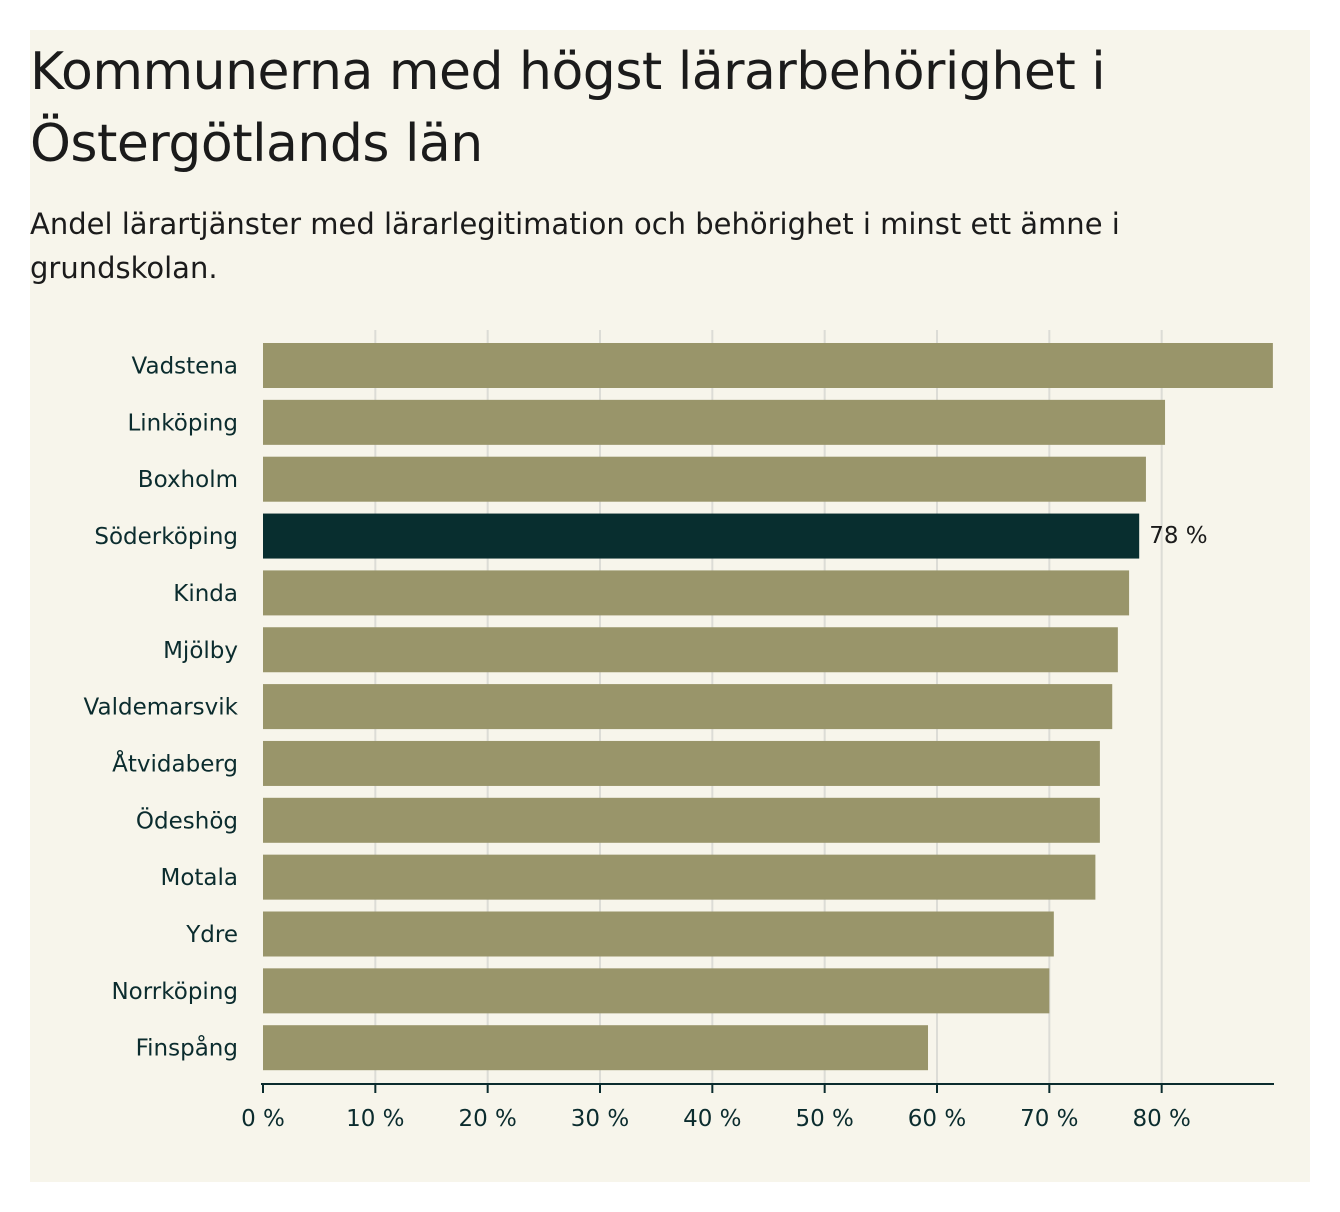 Image resolution: width=1340 pixels, height=1212 pixels. Describe the element at coordinates (199, 878) in the screenshot. I see `category-label: Motala` at that location.